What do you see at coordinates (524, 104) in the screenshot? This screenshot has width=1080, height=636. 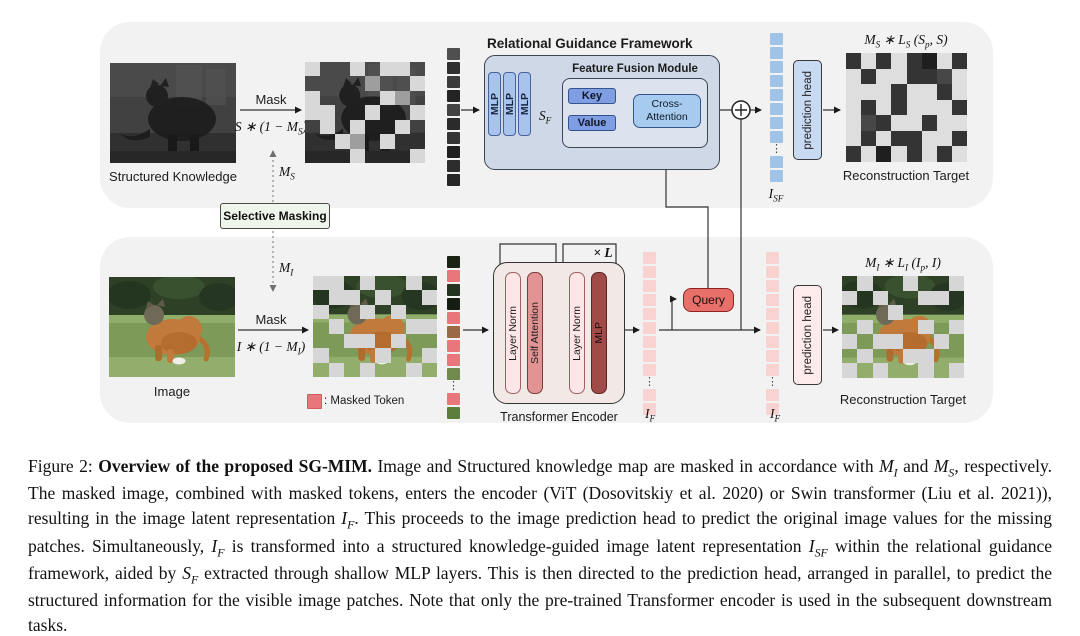 I see `mlp-layer-3: MLP` at bounding box center [524, 104].